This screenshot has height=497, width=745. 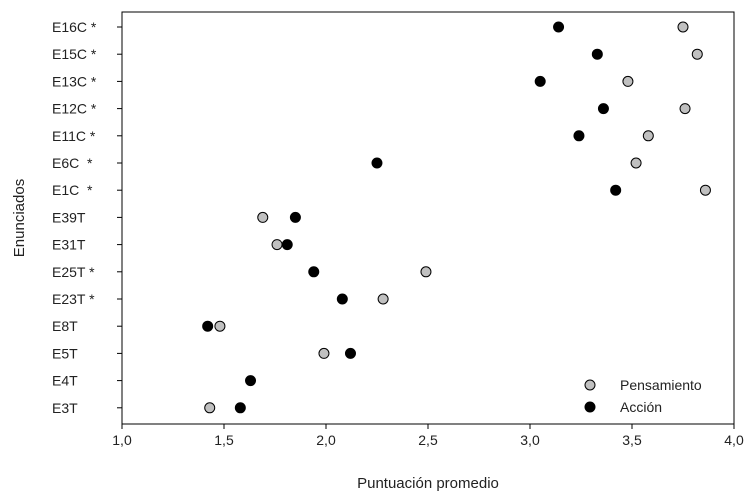 I want to click on y-tick-label: E12C *, so click(x=74, y=109).